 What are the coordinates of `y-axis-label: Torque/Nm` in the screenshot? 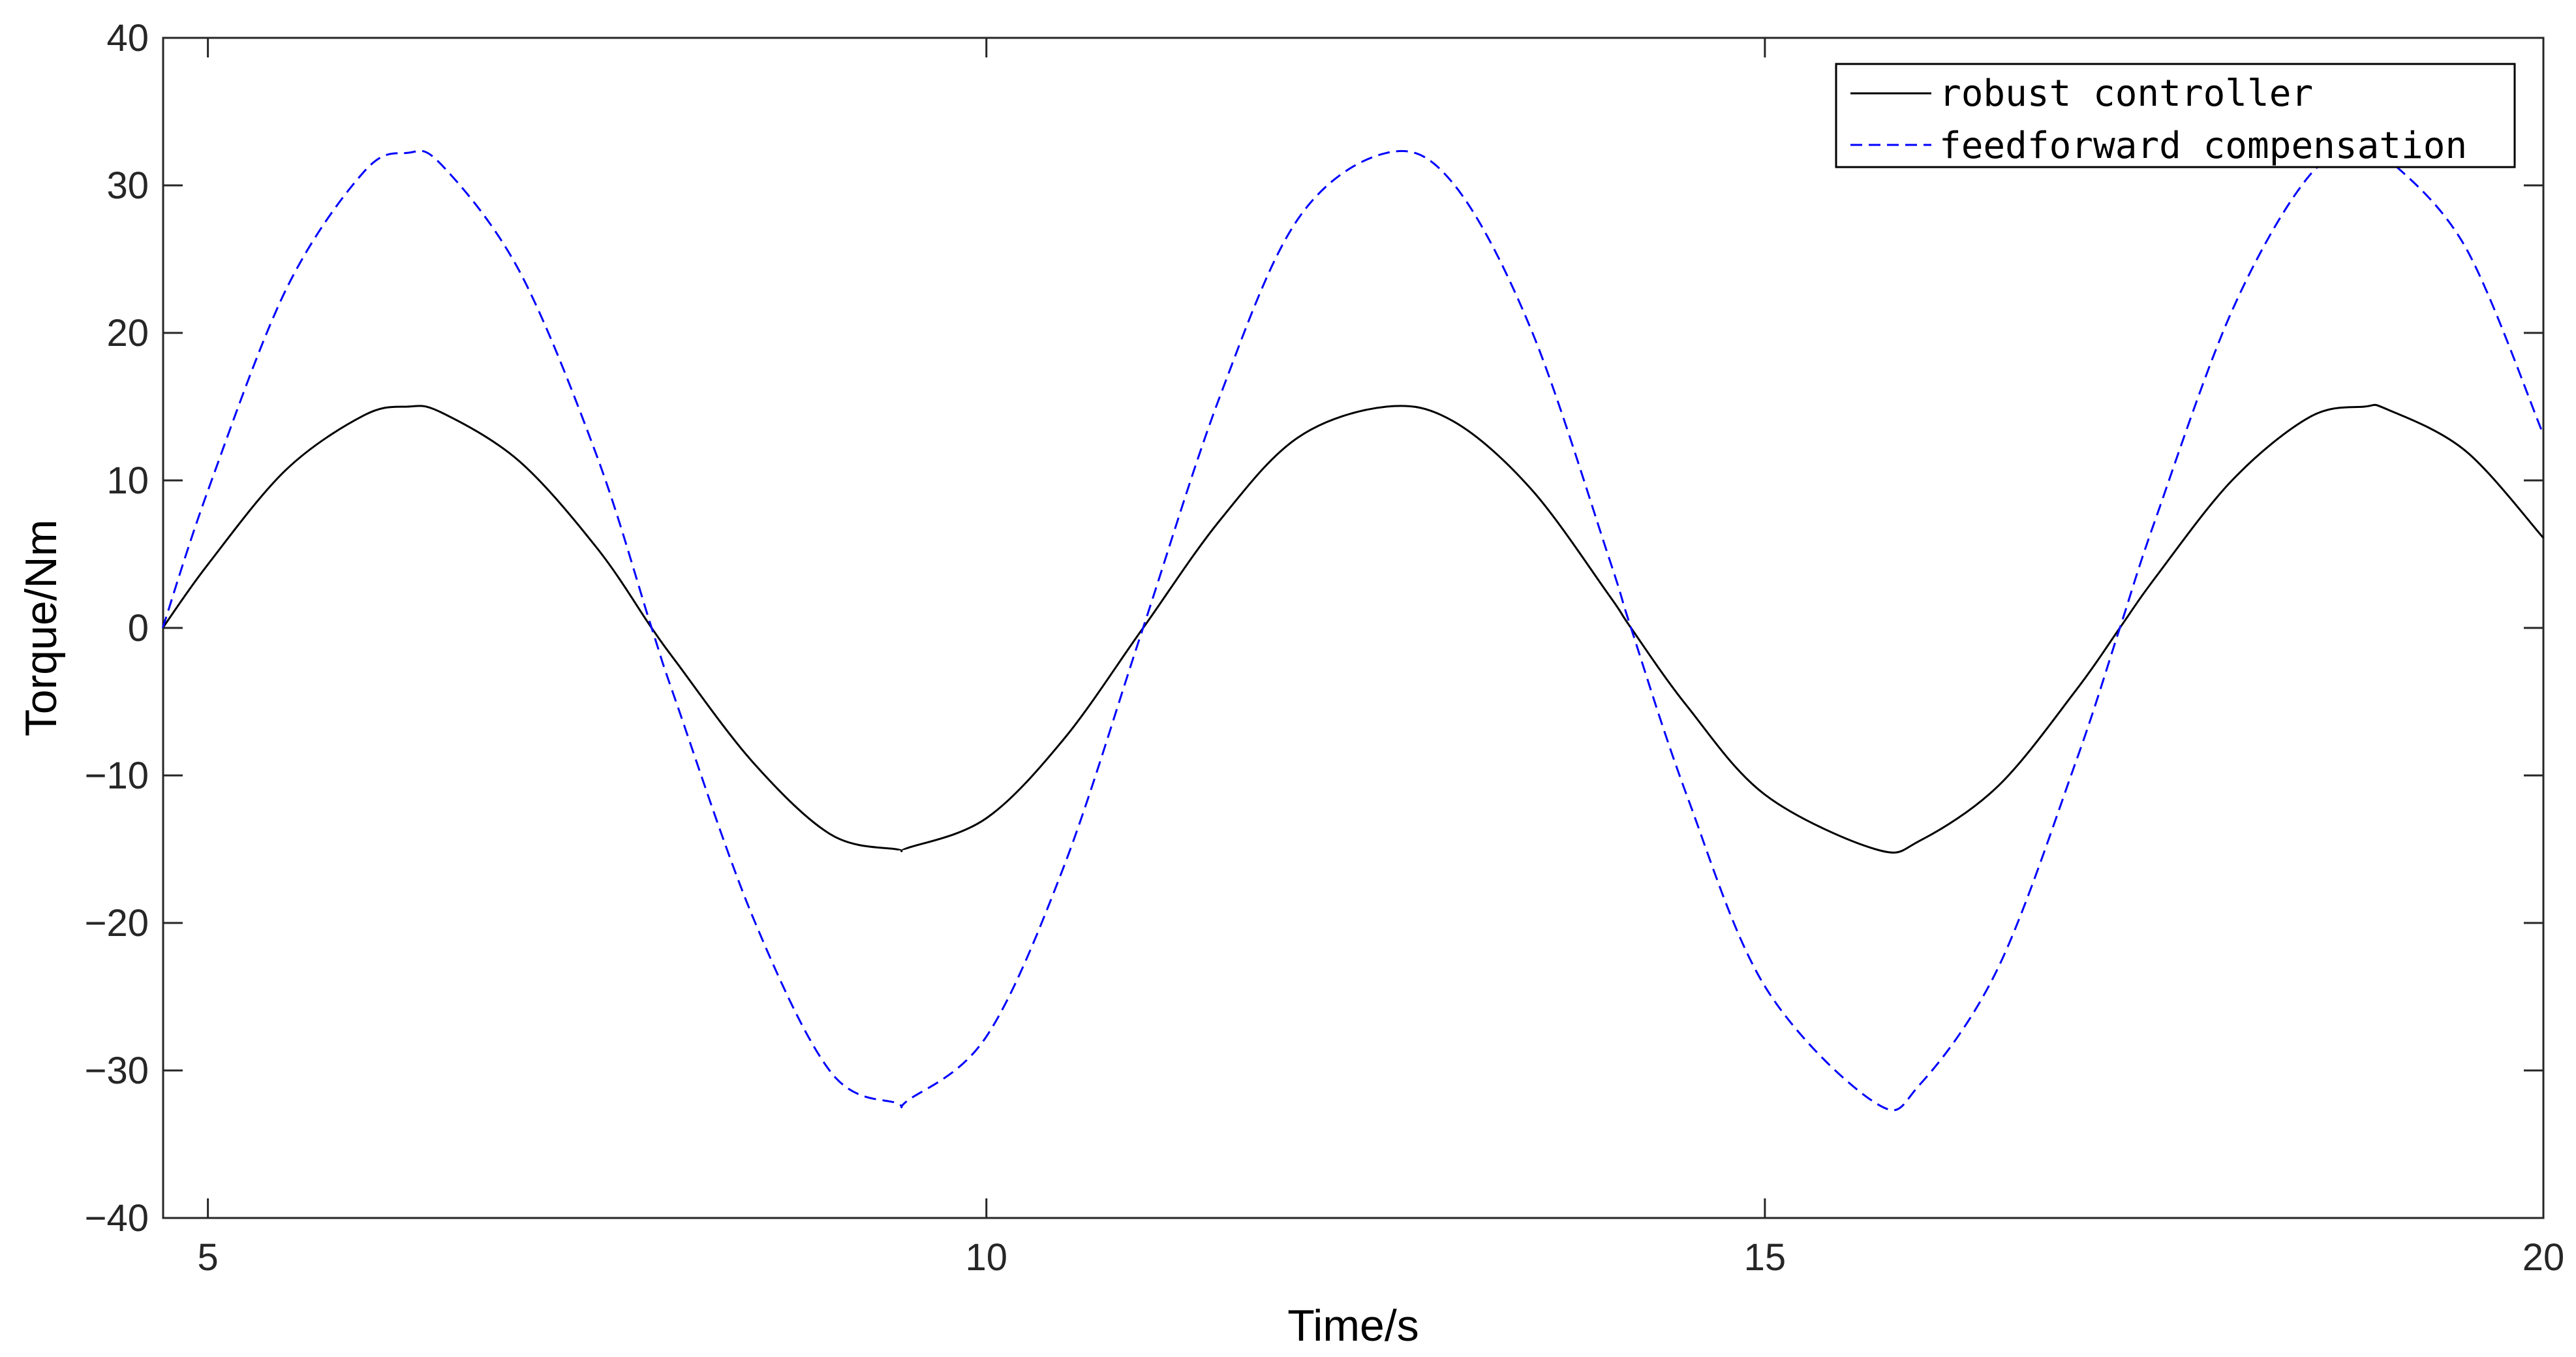 It's located at (41, 628).